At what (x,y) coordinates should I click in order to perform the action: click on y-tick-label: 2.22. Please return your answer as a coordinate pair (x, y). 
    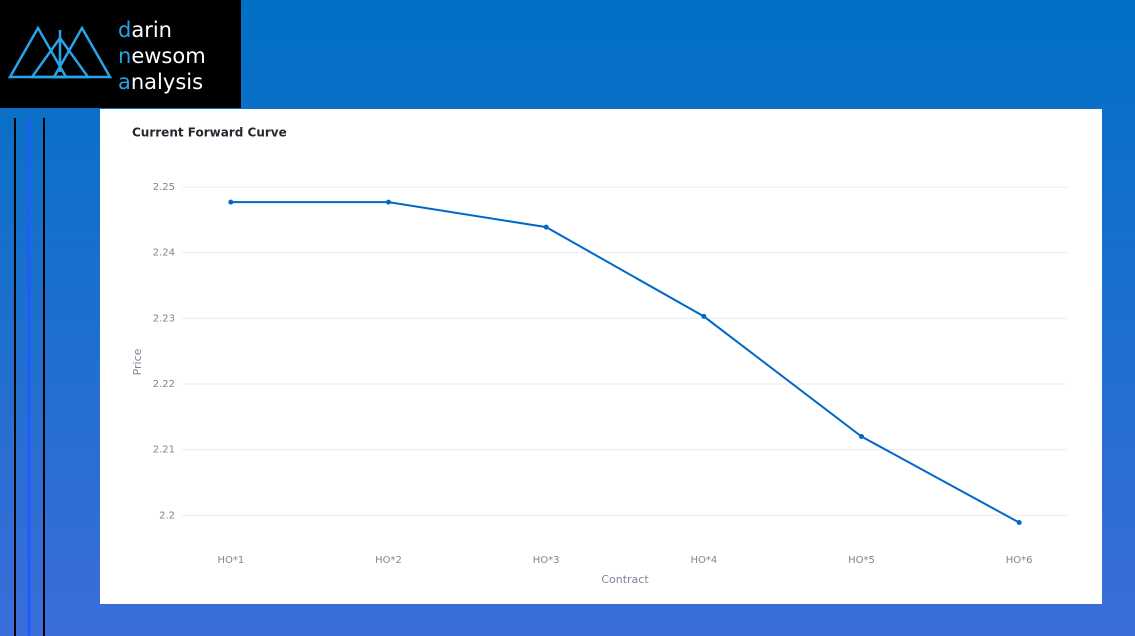
    Looking at the image, I should click on (164, 384).